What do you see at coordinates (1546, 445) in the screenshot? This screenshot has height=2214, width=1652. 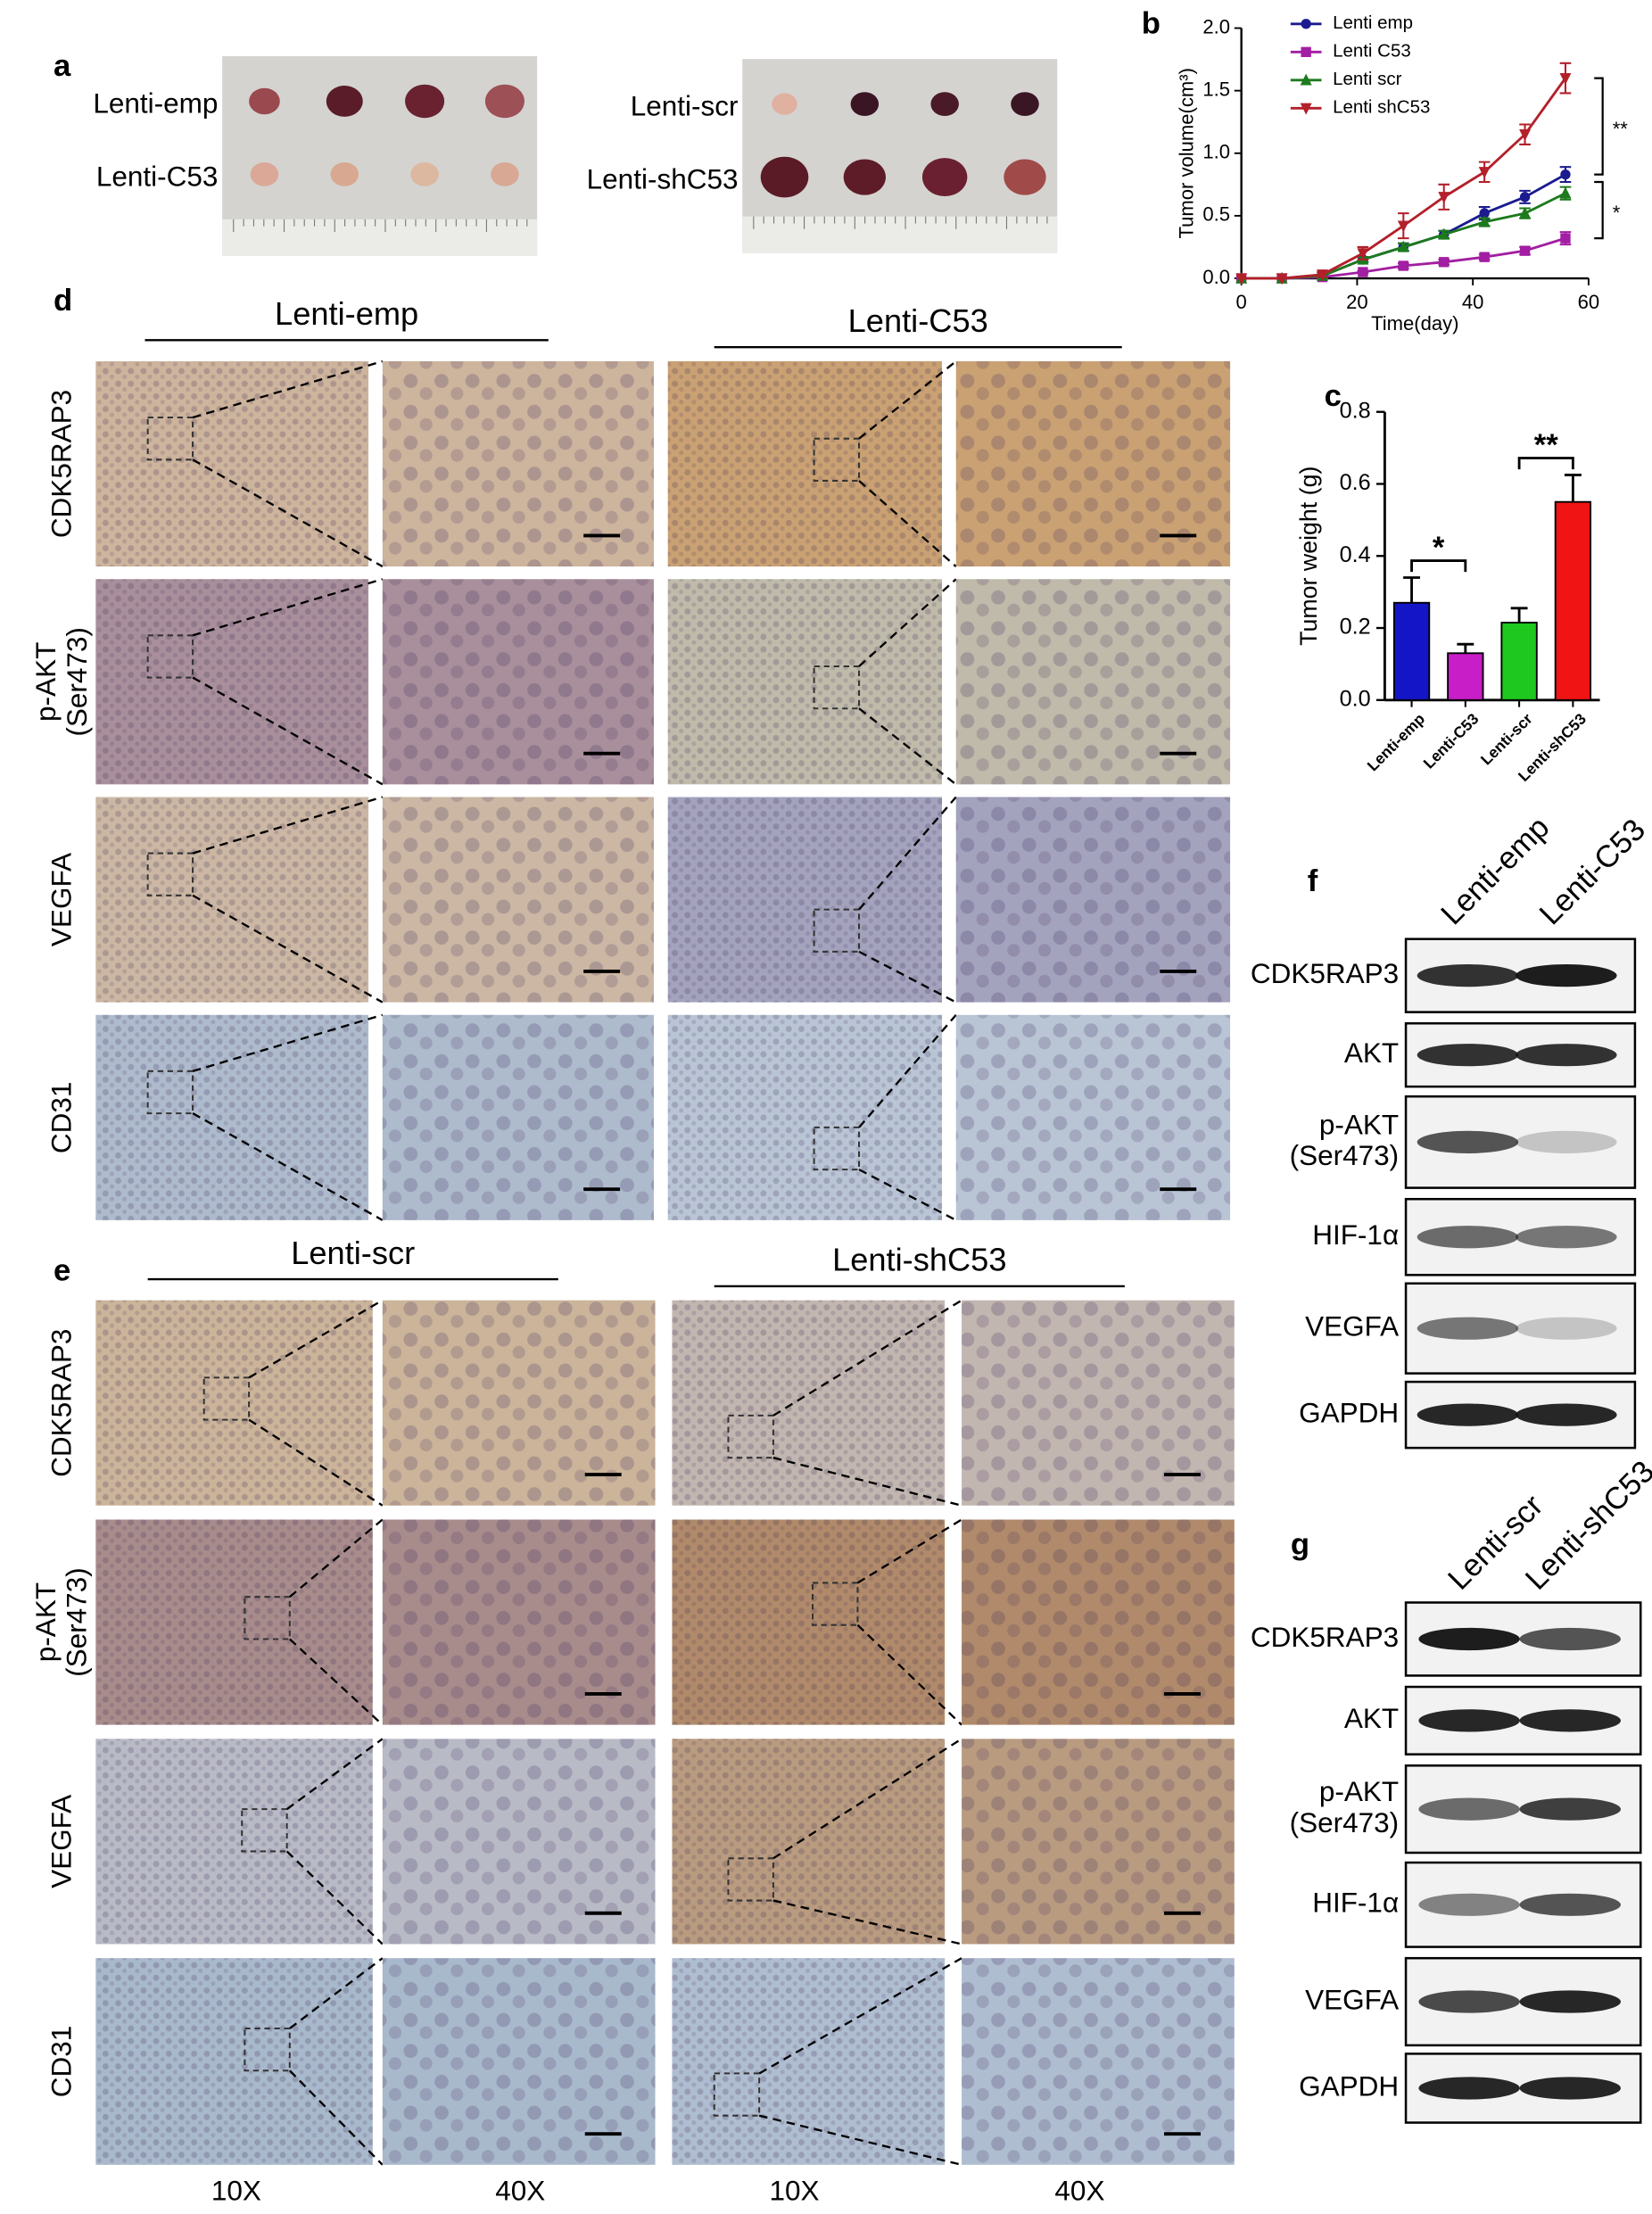 I see `significance-label: **` at bounding box center [1546, 445].